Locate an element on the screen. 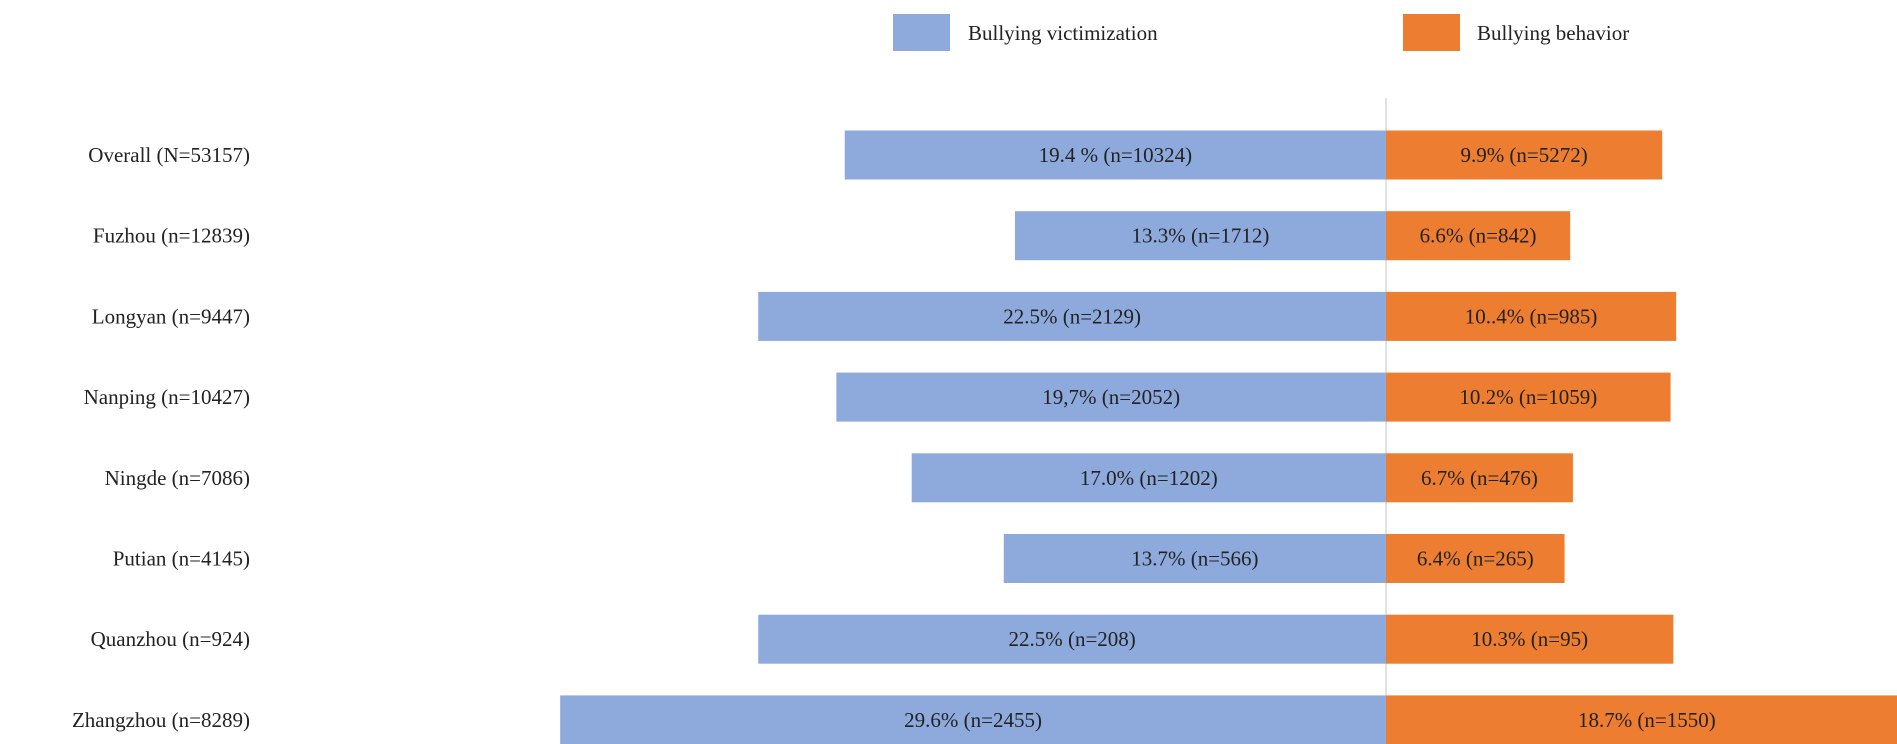 This screenshot has width=1897, height=744. legend: Bullying victimization Bullying behavior is located at coordinates (1261, 32).